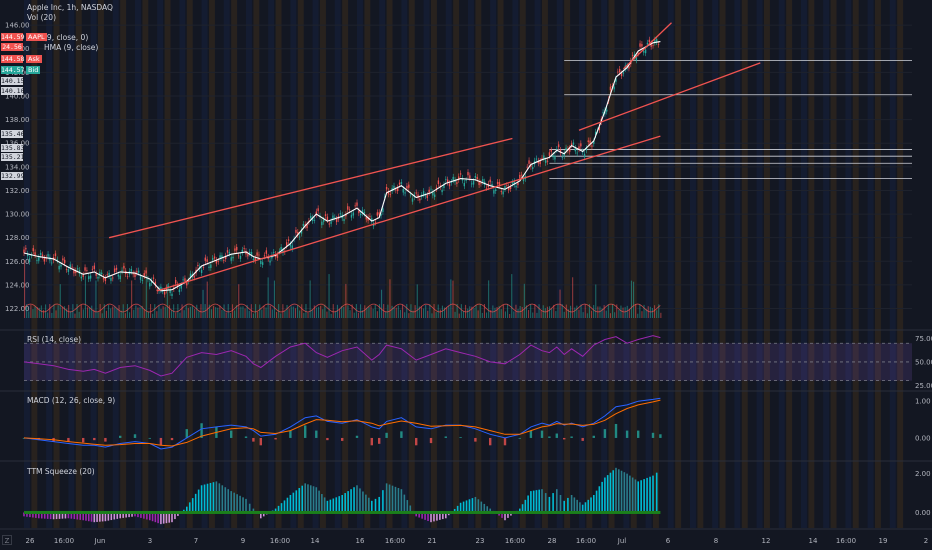  What do you see at coordinates (846, 541) in the screenshot?
I see `time-tick-label: 16:00` at bounding box center [846, 541].